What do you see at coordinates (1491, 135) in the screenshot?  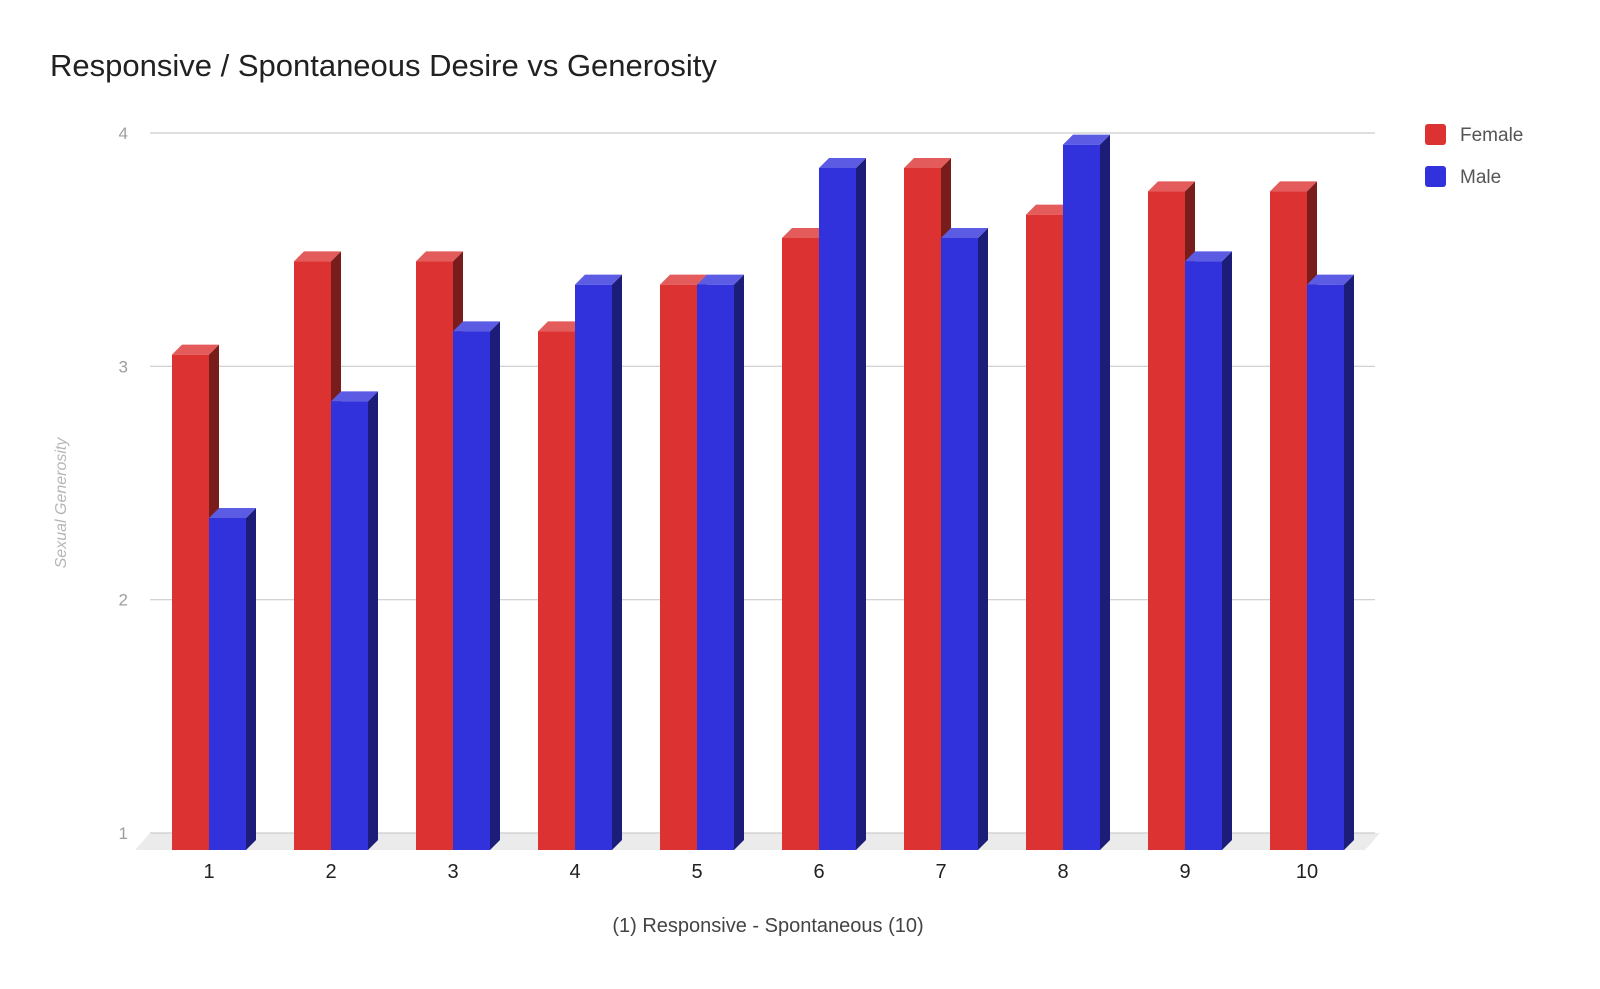 I see `legend-label: Female` at bounding box center [1491, 135].